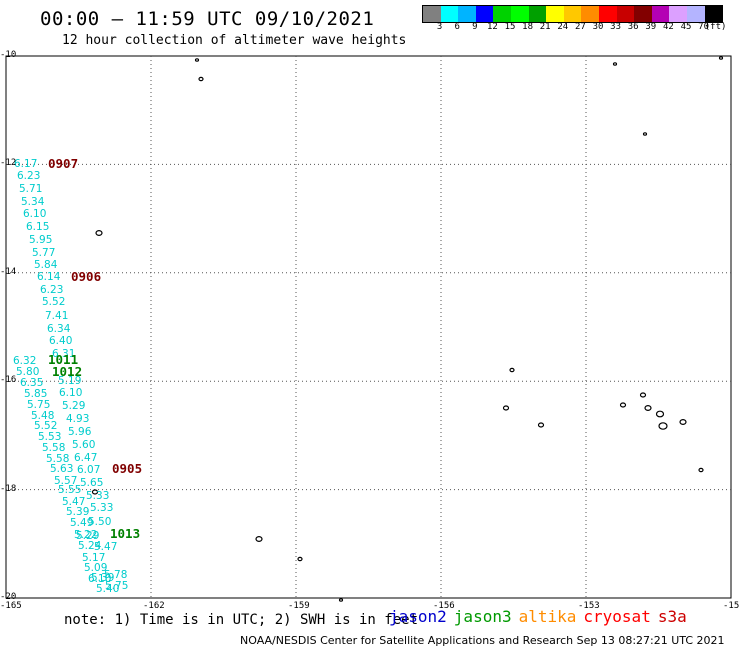  Describe the element at coordinates (589, 606) in the screenshot. I see `longitude-label: -153` at that location.